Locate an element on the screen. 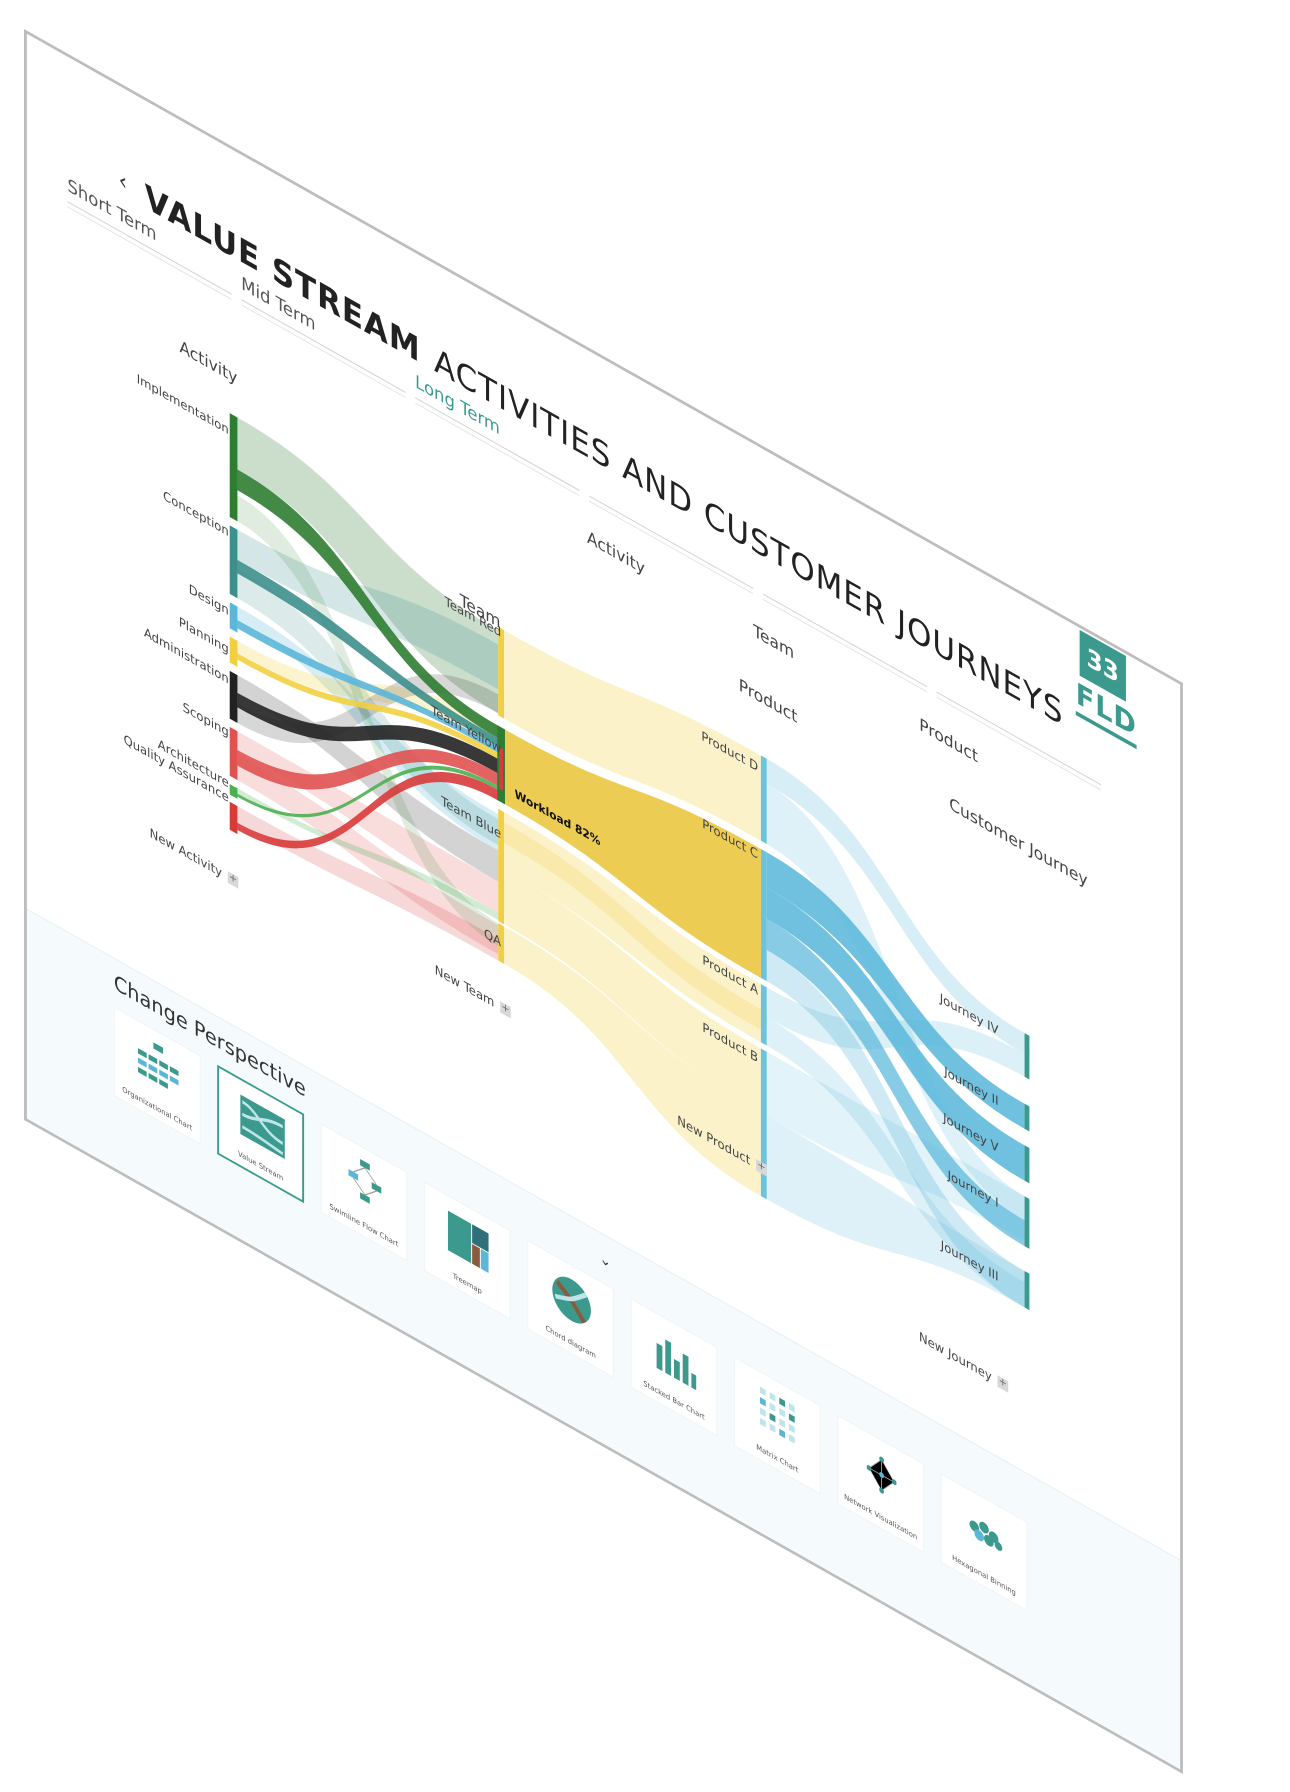 The width and height of the screenshot is (1290, 1792). chevron-down-icon: ⌄ is located at coordinates (605, 1261).